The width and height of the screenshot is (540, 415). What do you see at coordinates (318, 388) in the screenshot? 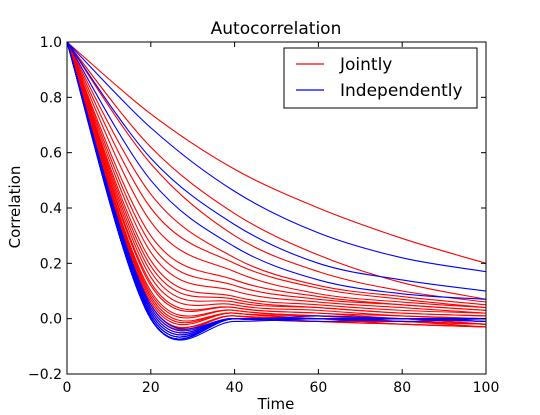
I see `x-tick-label-60: 60` at bounding box center [318, 388].